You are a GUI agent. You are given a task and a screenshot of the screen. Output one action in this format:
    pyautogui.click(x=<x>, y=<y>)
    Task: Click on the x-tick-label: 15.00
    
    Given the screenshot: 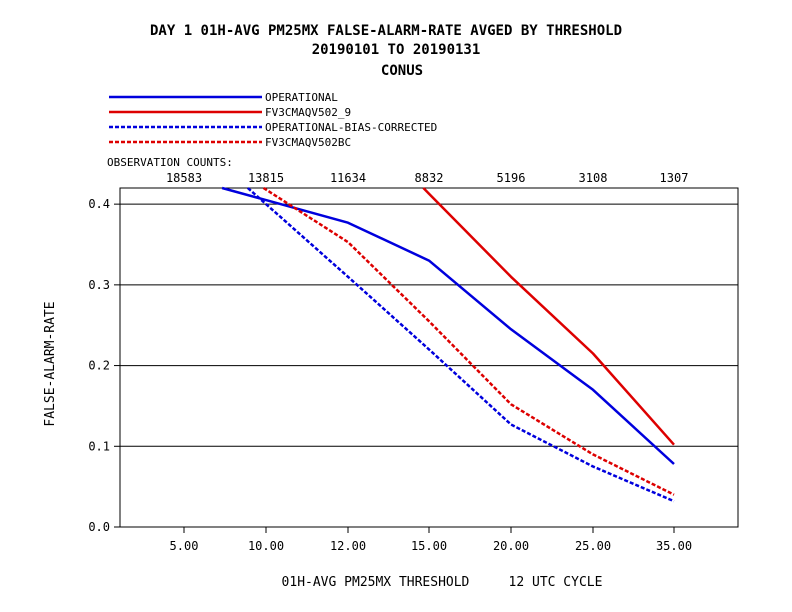 What is the action you would take?
    pyautogui.click(x=429, y=546)
    